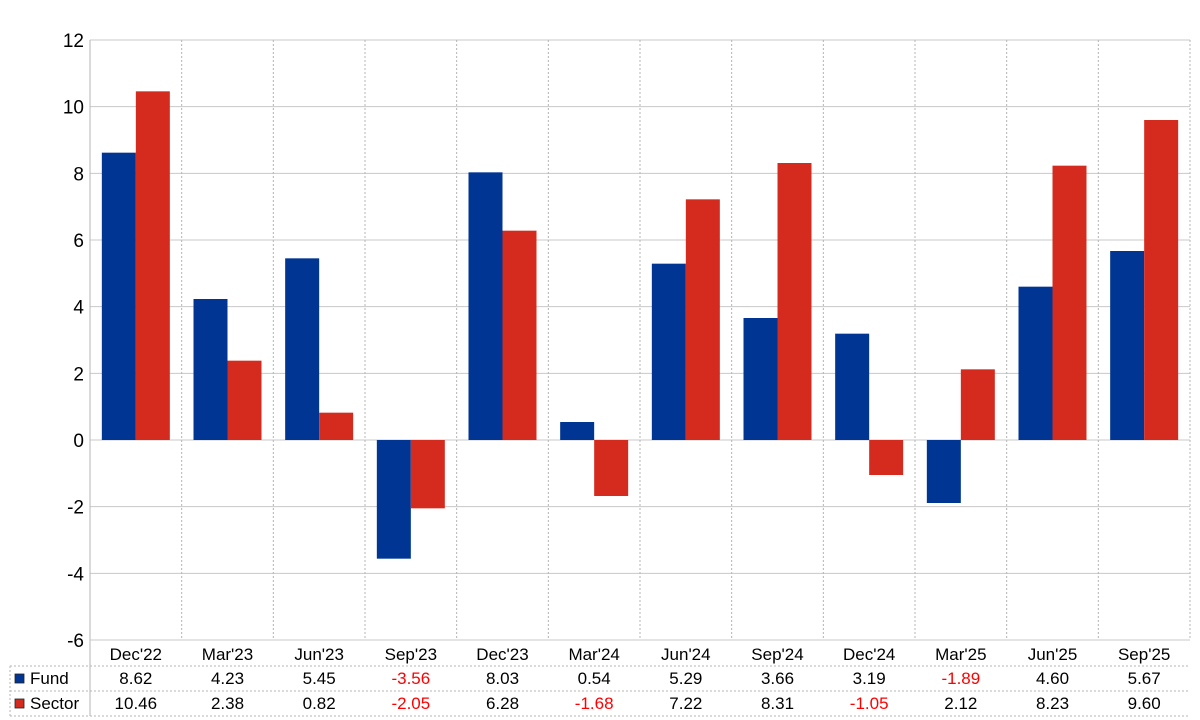 Image resolution: width=1200 pixels, height=720 pixels. What do you see at coordinates (960, 654) in the screenshot?
I see `x-category-label: Mar'25` at bounding box center [960, 654].